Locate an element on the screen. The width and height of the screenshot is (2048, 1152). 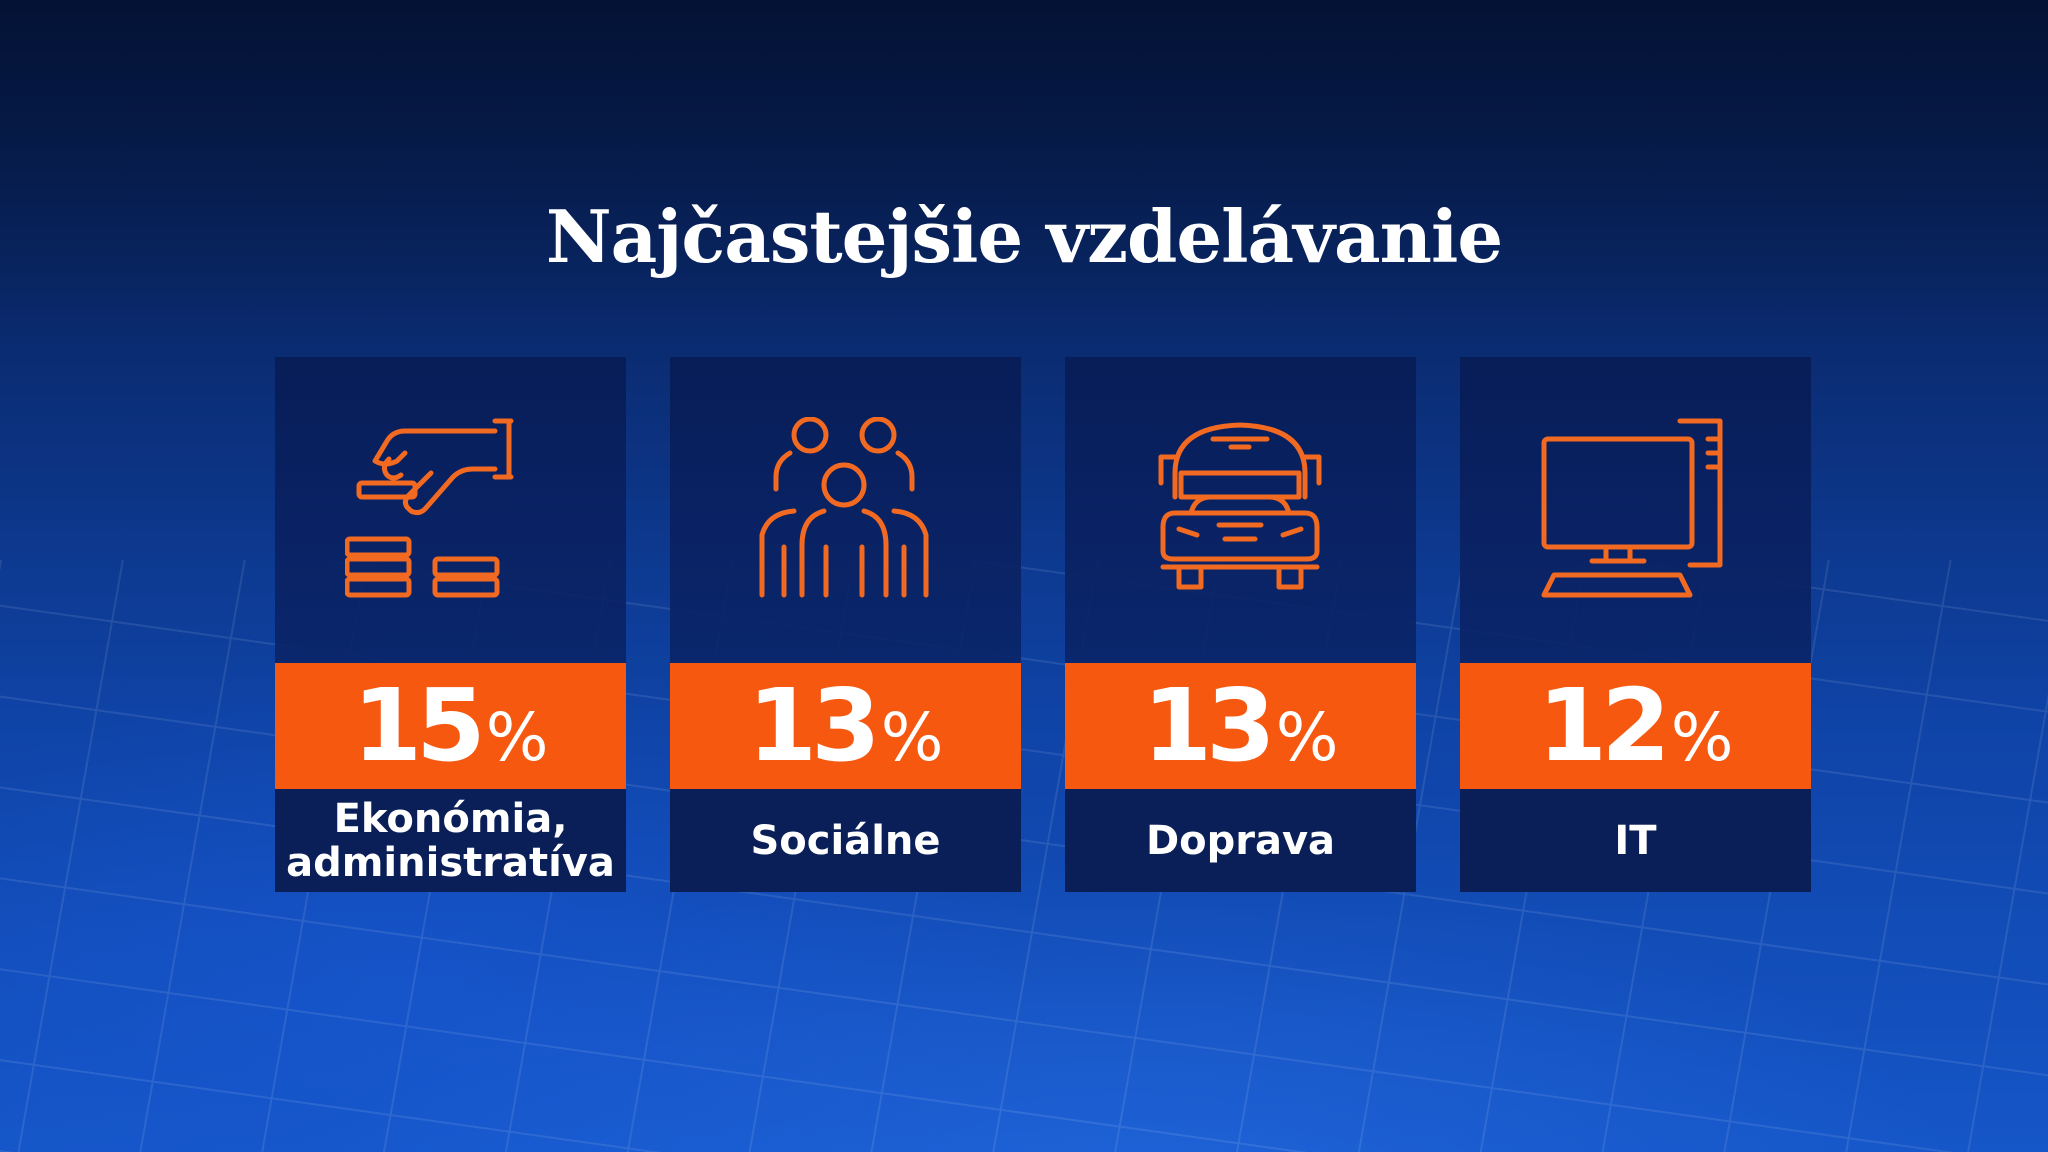
value-number: 12 is located at coordinates (1604, 725).